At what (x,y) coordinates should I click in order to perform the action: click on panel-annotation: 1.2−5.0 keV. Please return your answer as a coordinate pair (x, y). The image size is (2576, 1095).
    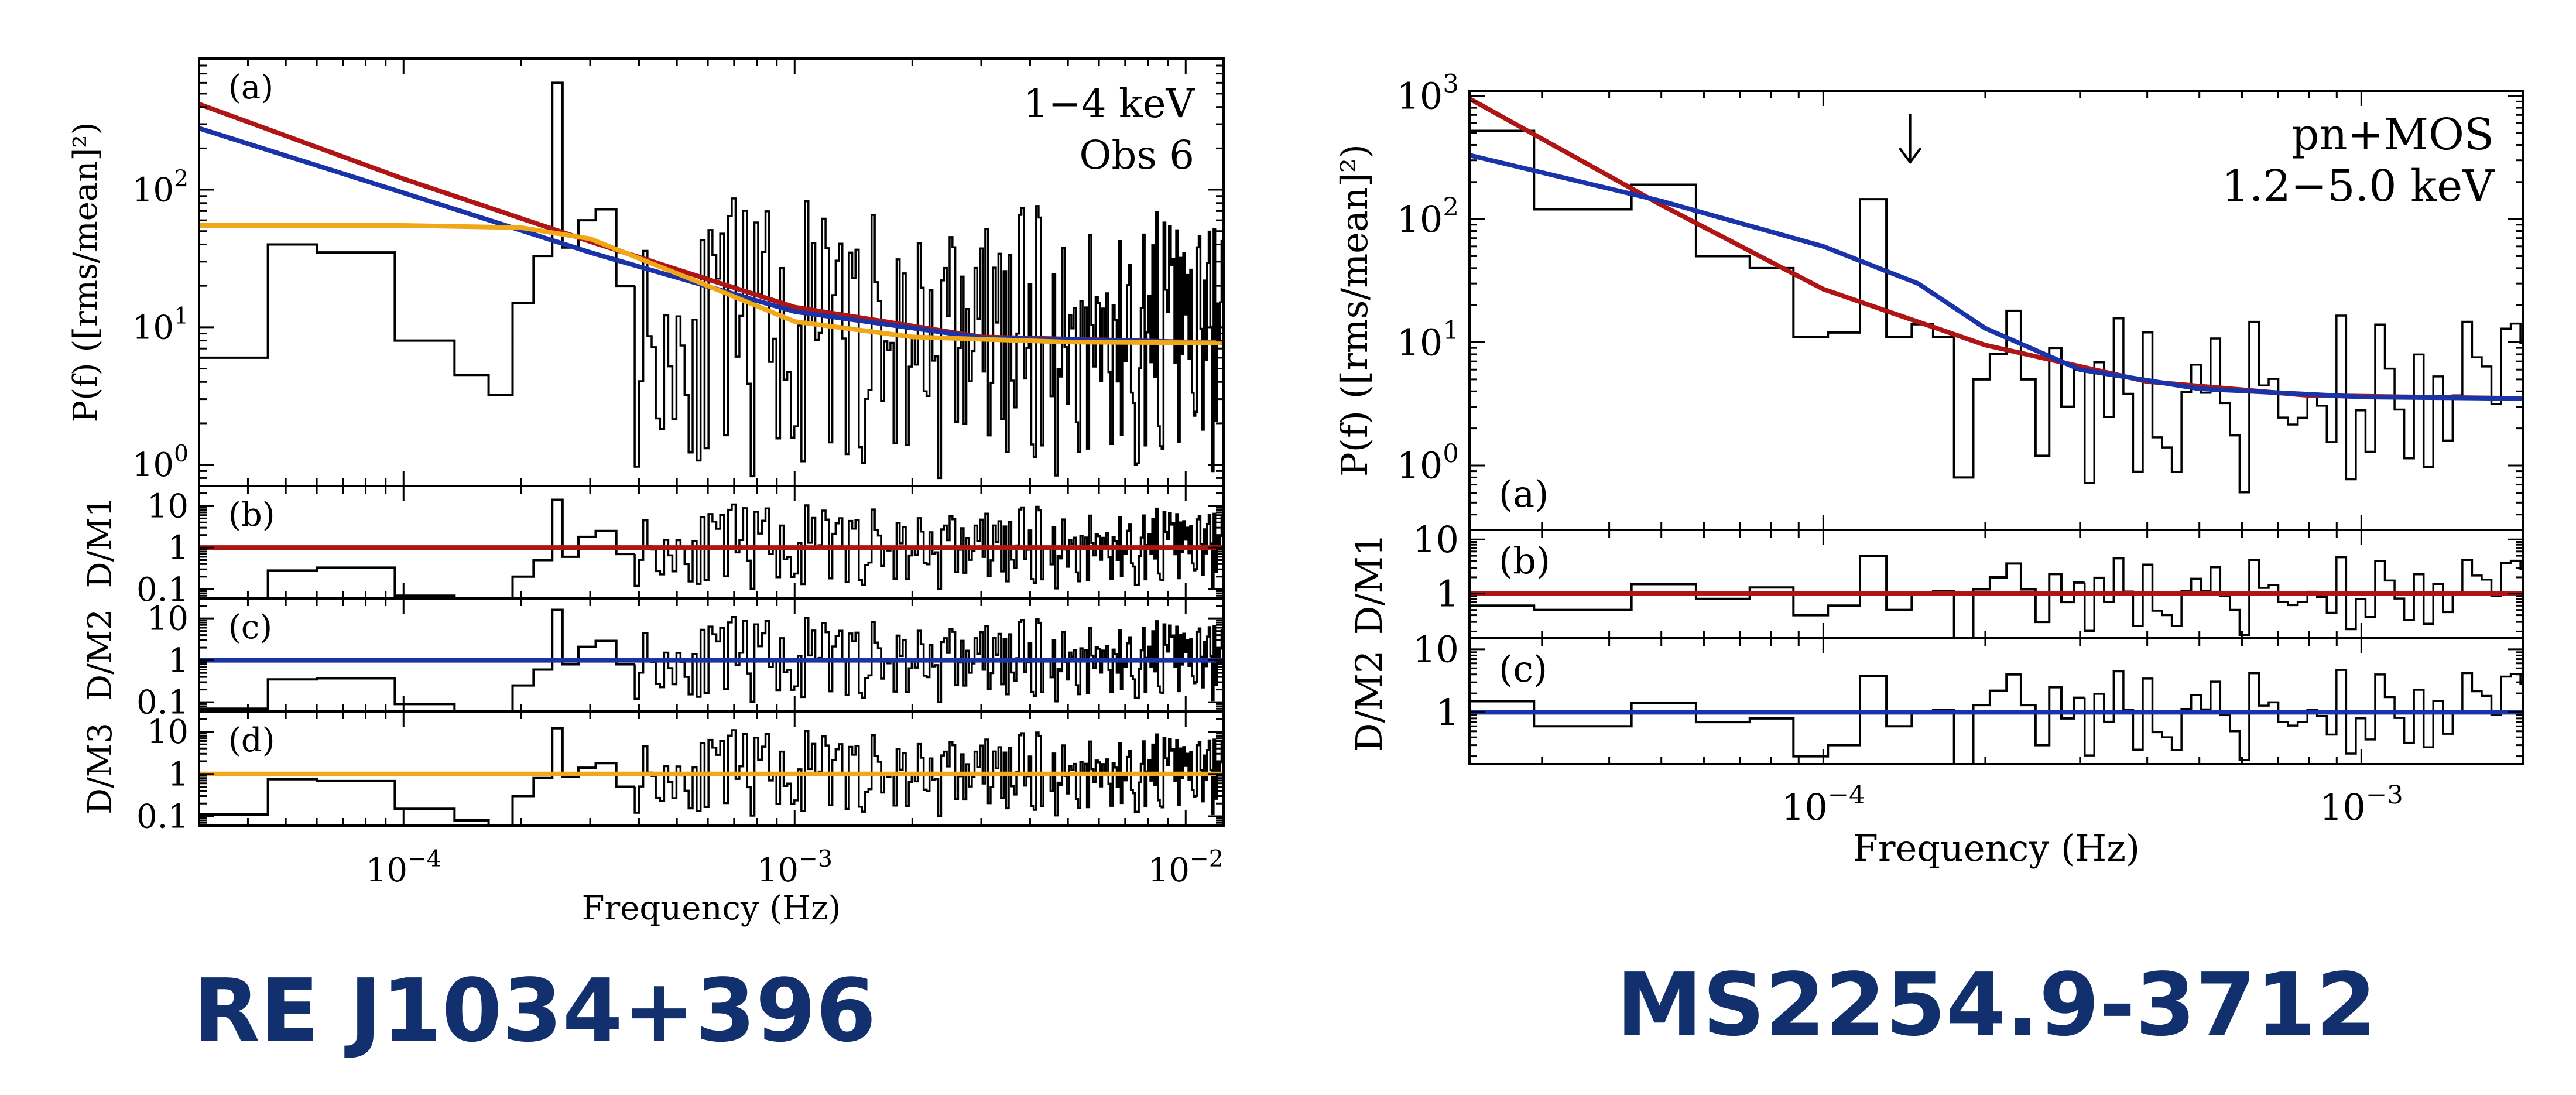
    Looking at the image, I should click on (2358, 185).